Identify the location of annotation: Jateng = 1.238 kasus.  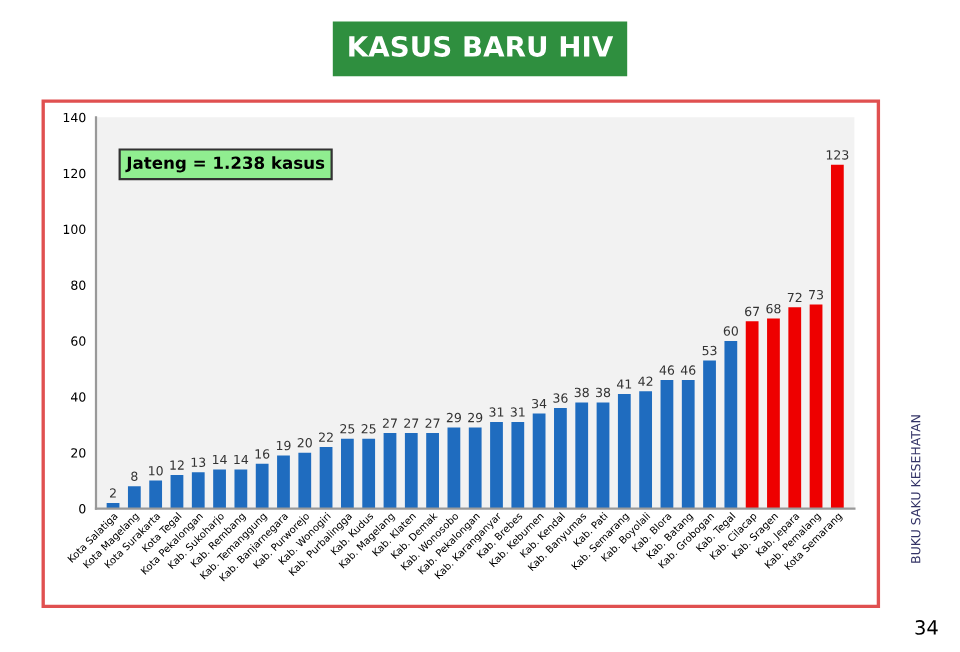
(225, 164).